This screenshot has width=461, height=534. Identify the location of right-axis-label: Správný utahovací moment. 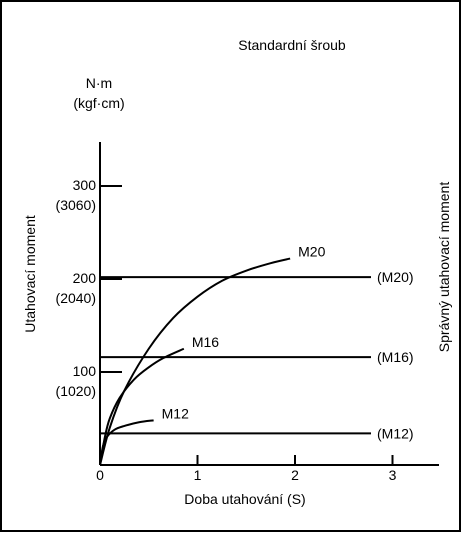
(444, 267).